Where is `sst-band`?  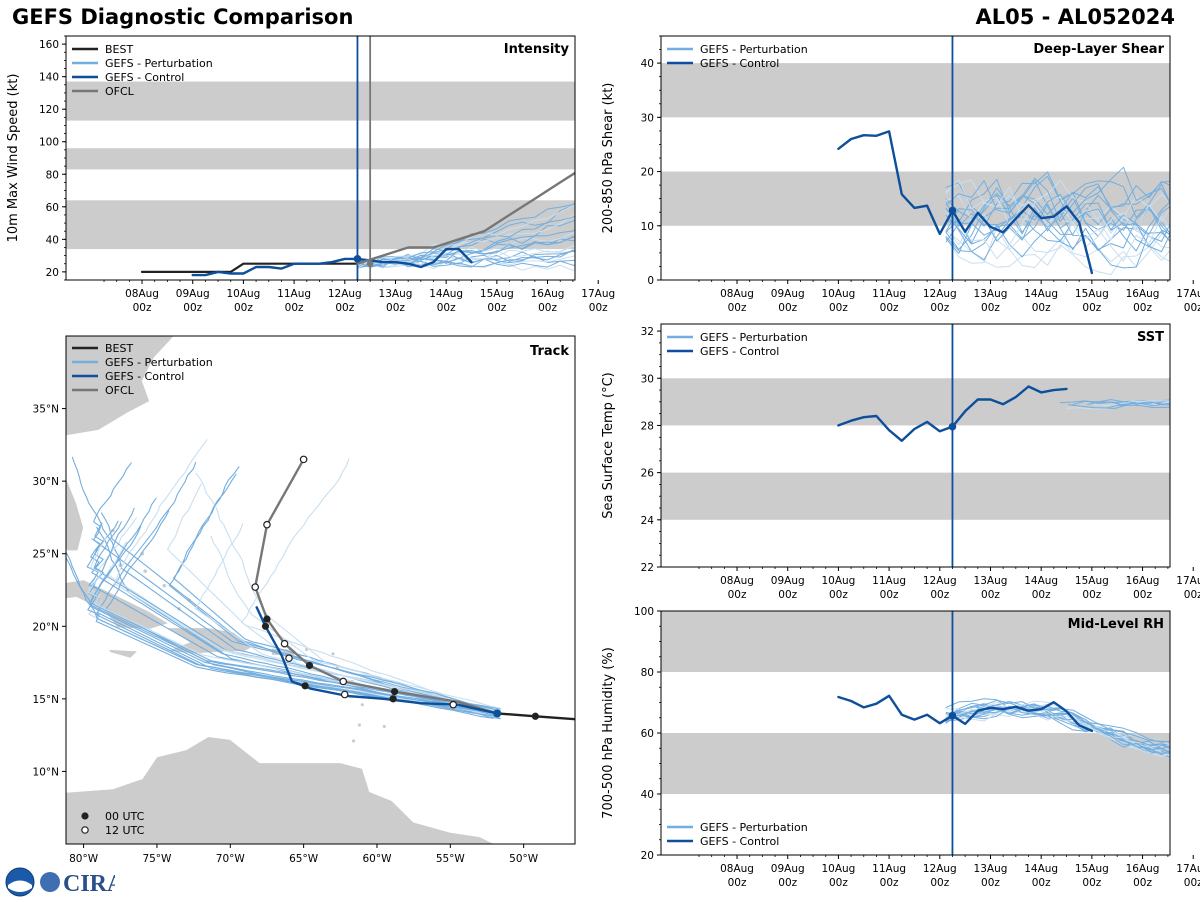
sst-band is located at coordinates (915, 496).